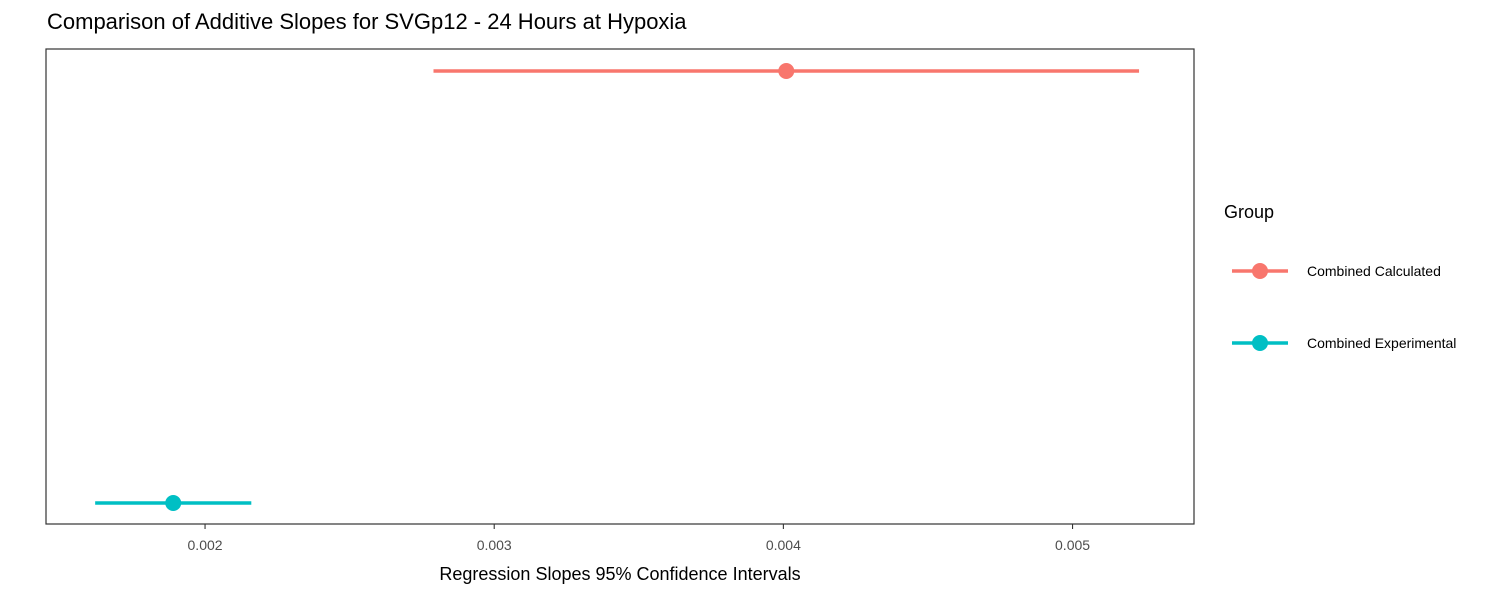 Image resolution: width=1500 pixels, height=600 pixels. I want to click on x-tick-label: 0.002, so click(205, 545).